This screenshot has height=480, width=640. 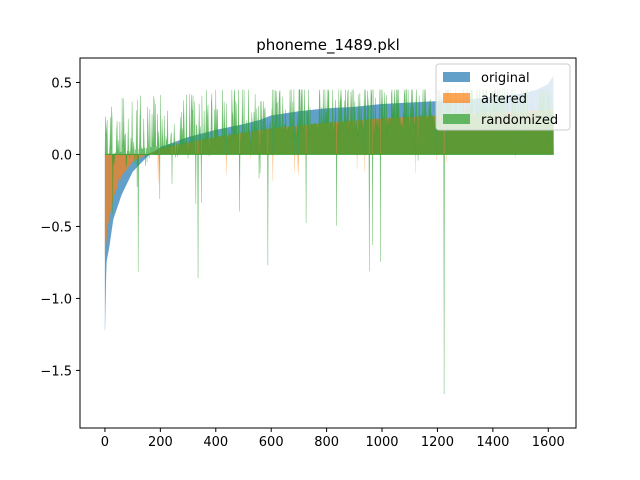 What do you see at coordinates (381, 442) in the screenshot?
I see `x-tick-label: 1000` at bounding box center [381, 442].